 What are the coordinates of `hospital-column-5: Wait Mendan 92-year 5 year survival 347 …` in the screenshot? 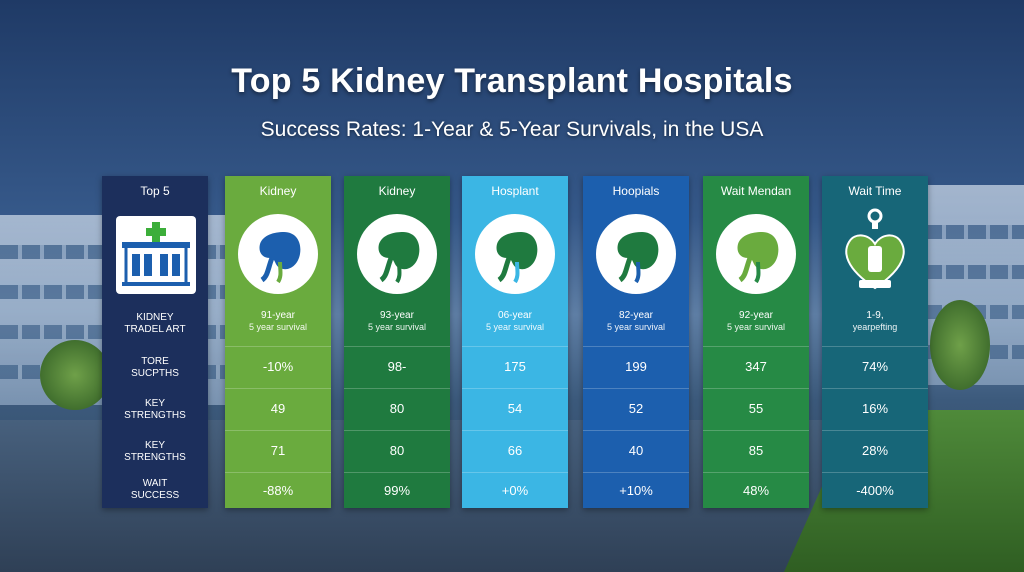 It's located at (756, 342).